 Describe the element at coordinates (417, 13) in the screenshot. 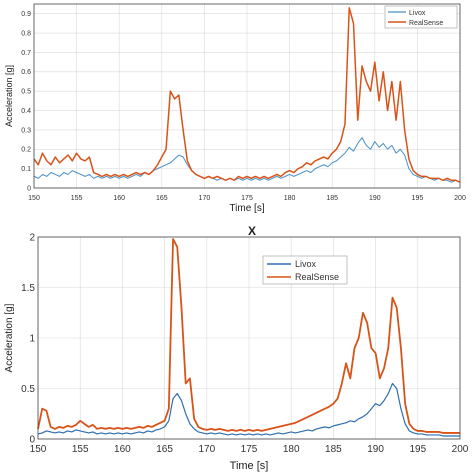

I see `top-legend-livox-label: Livox` at that location.